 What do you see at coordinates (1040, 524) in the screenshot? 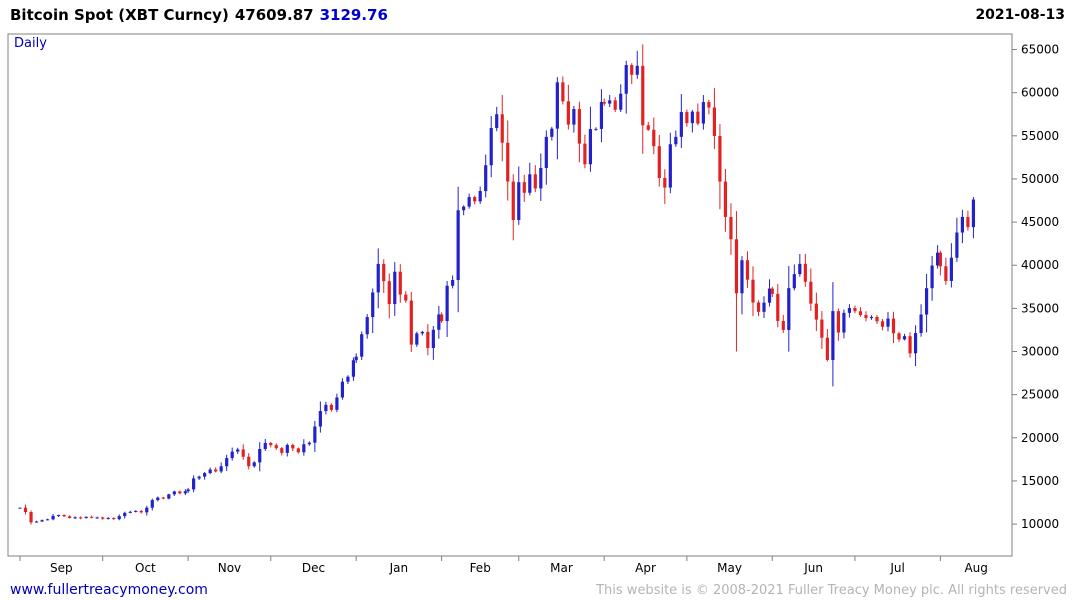
I see `svg-text: 10000` at bounding box center [1040, 524].